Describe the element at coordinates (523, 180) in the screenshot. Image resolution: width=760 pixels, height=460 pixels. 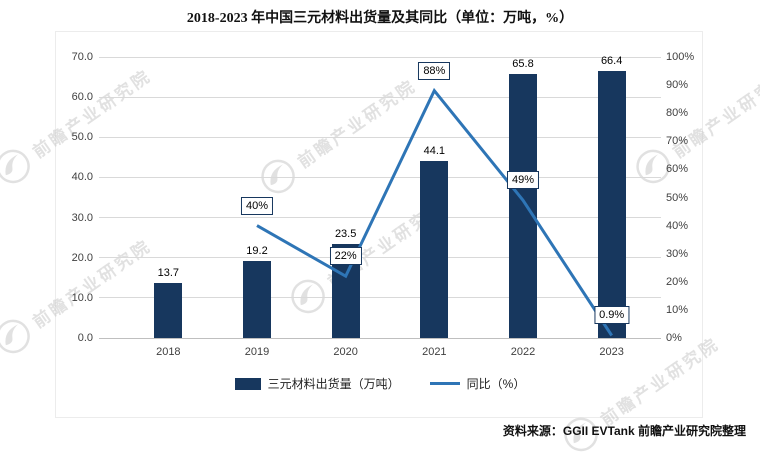
I see `line-data-label: 49%` at that location.